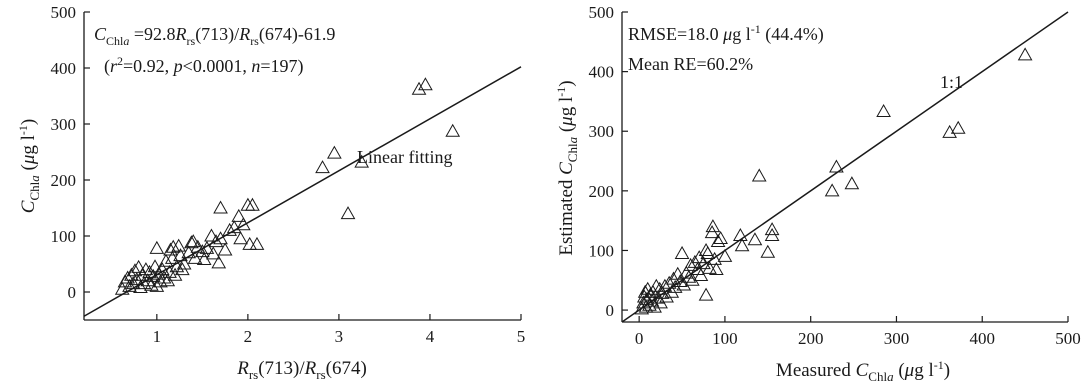 This screenshot has width=1087, height=388. What do you see at coordinates (726, 33) in the screenshot?
I see `right-rmse: RMSE=18.0 μg l-1 (44.4%)` at bounding box center [726, 33].